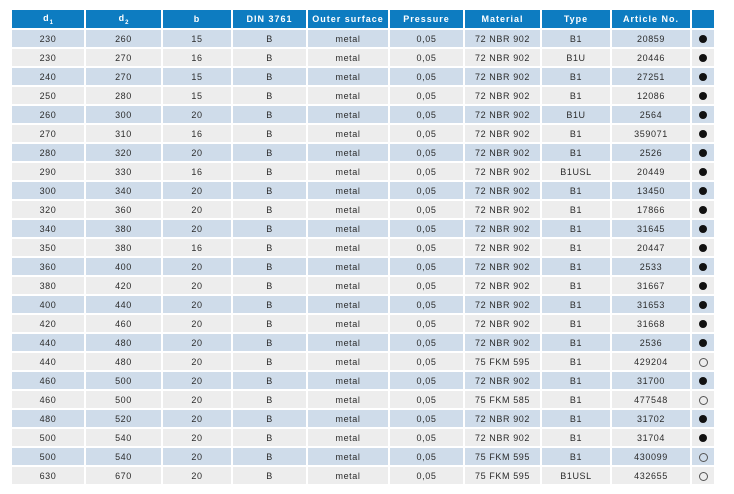  What do you see at coordinates (651, 285) in the screenshot?
I see `cell-article: 31667` at bounding box center [651, 285].